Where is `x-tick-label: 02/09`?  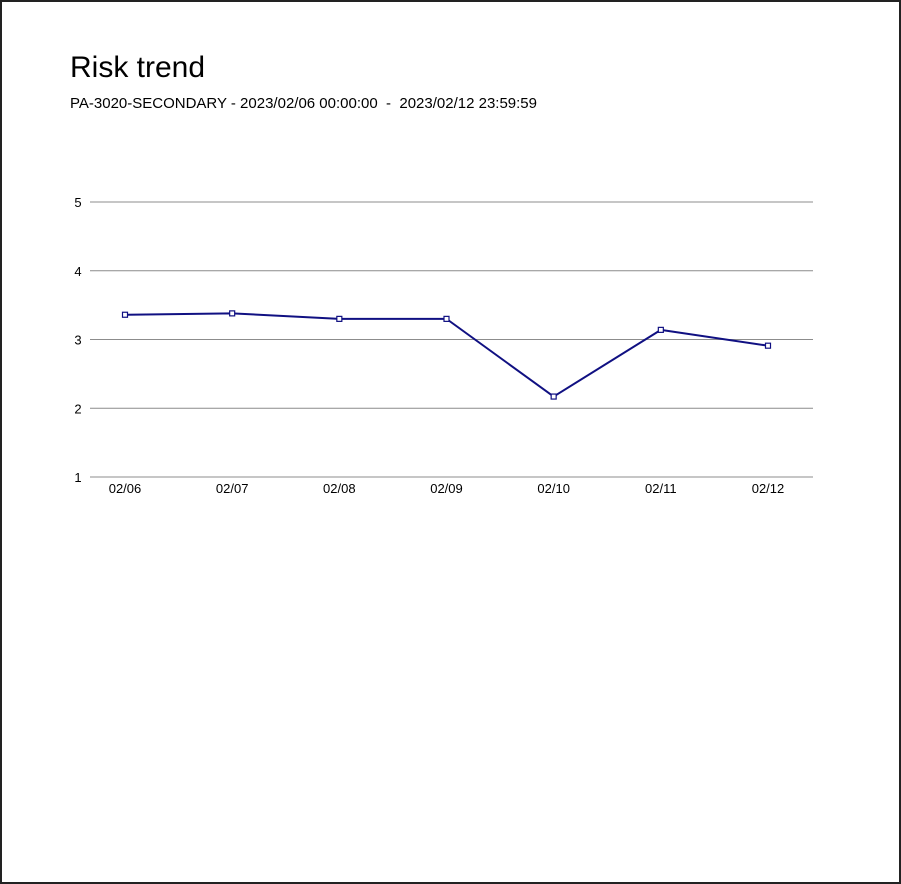 x-tick-label: 02/09 is located at coordinates (446, 488).